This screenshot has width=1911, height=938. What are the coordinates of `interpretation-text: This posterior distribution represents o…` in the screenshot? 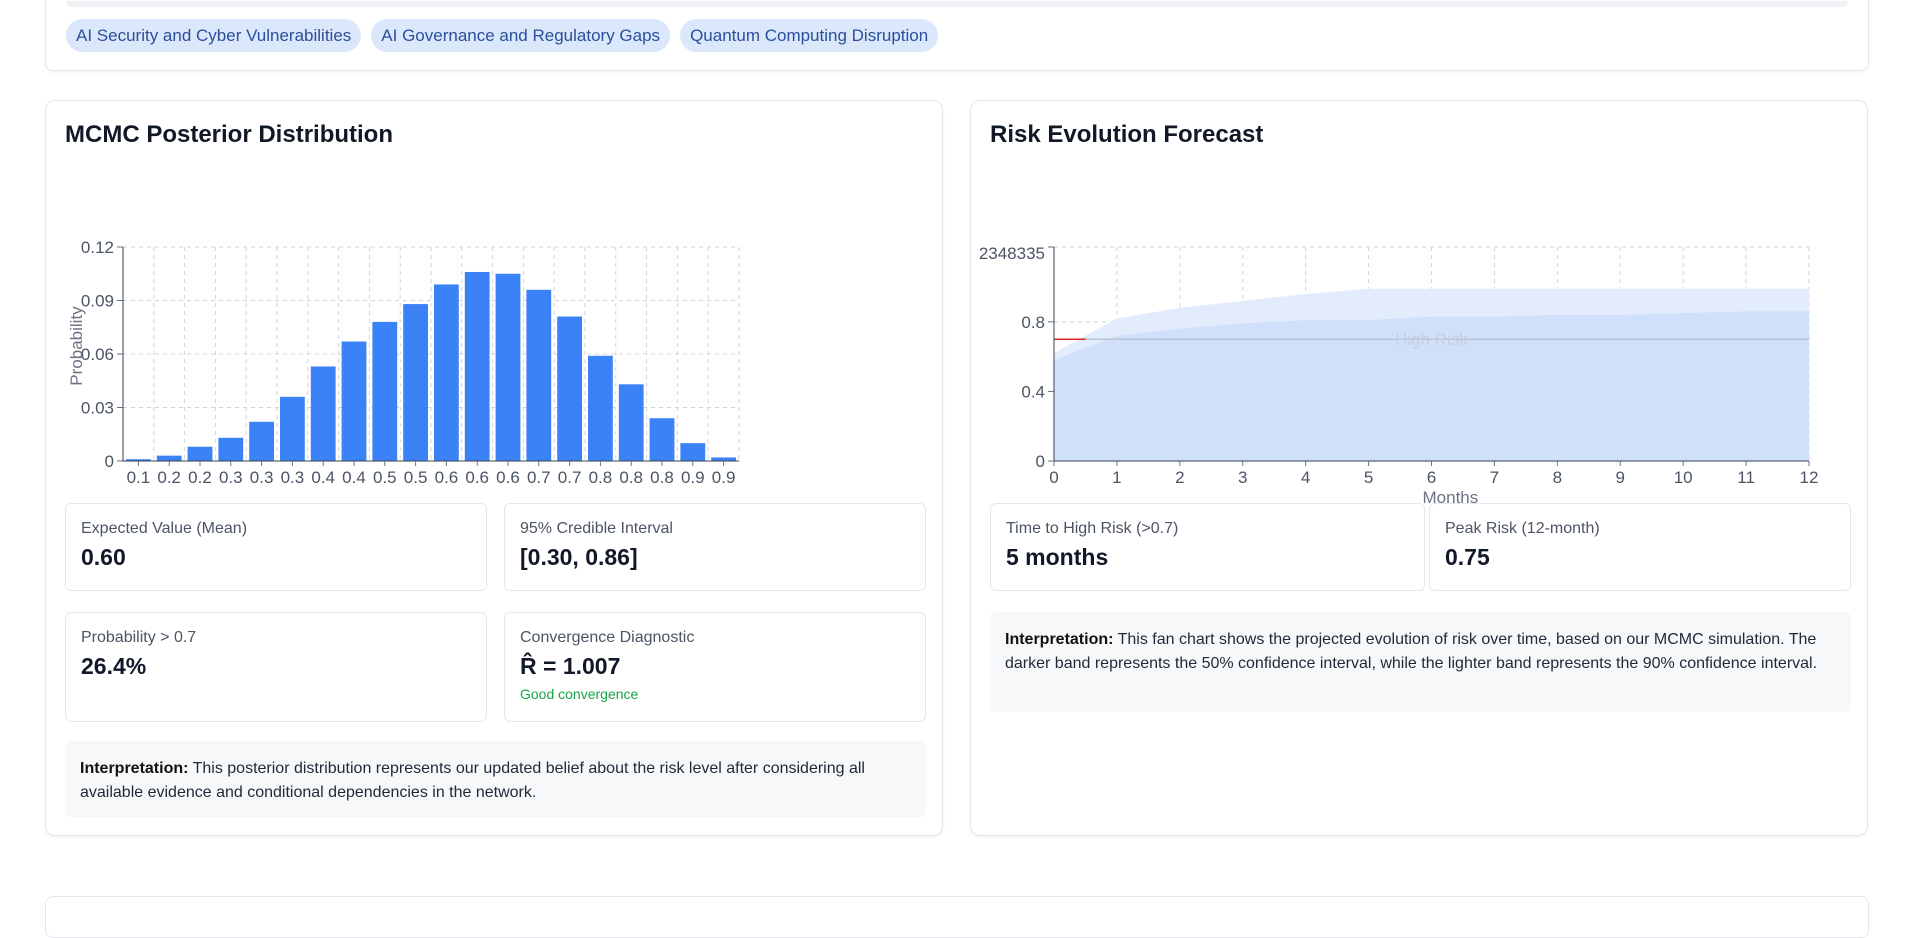 It's located at (472, 780).